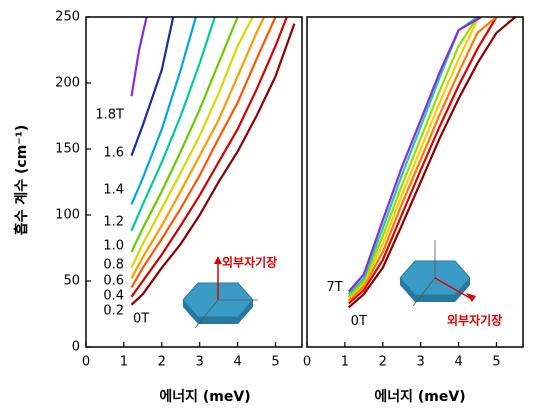 The image size is (538, 415). What do you see at coordinates (113, 222) in the screenshot?
I see `legend-label: 1.2` at bounding box center [113, 222].